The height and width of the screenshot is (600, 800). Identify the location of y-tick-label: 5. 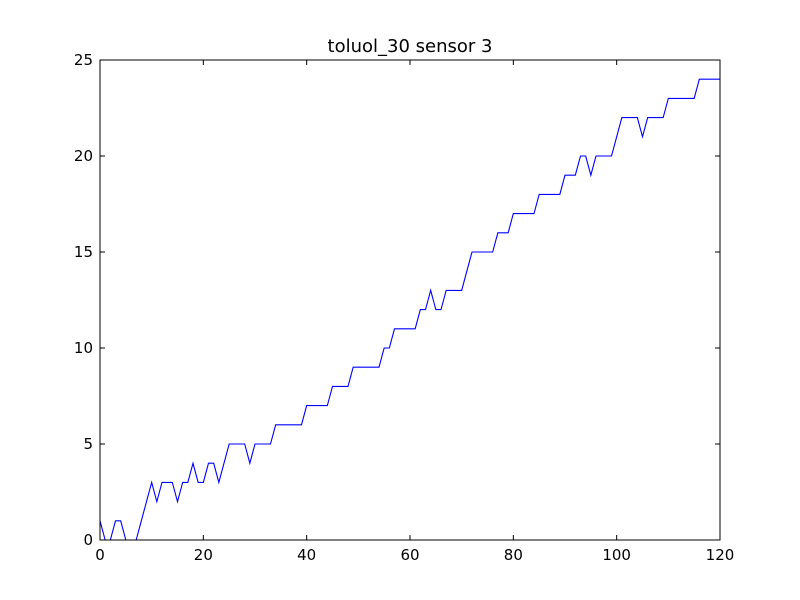
(88, 444).